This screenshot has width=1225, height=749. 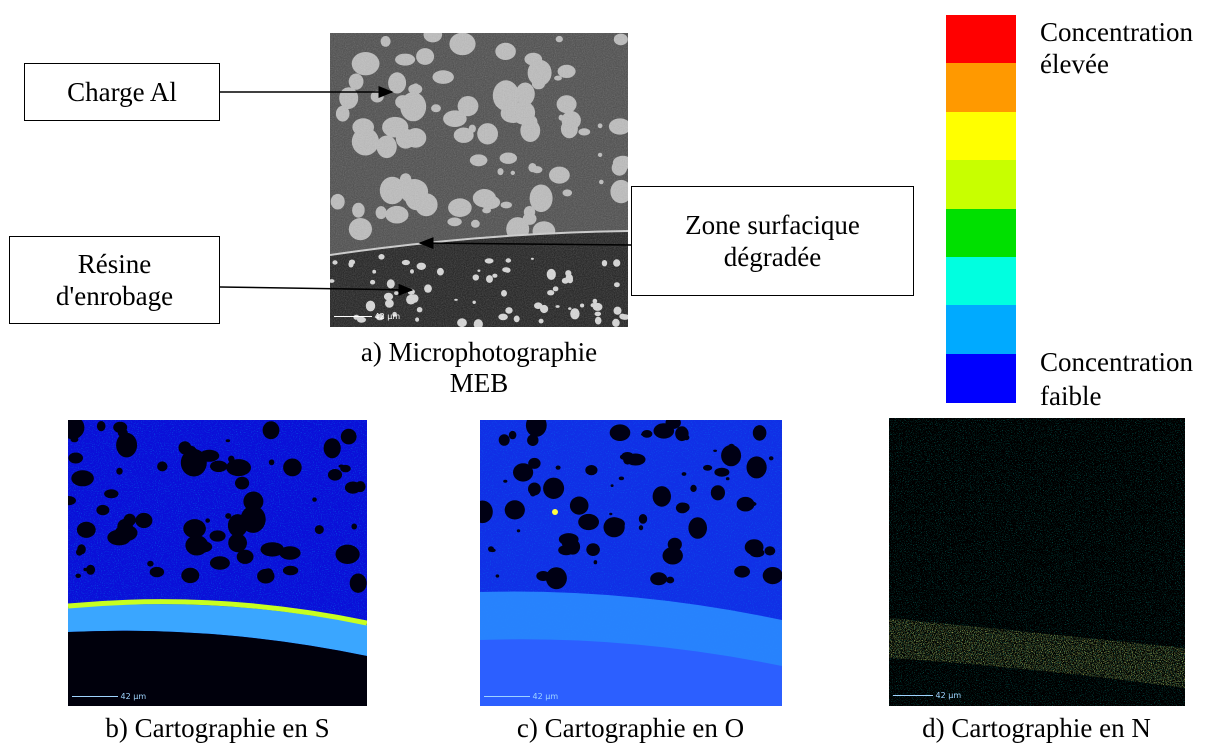 I want to click on sem-micrograph-texture, so click(x=479, y=180).